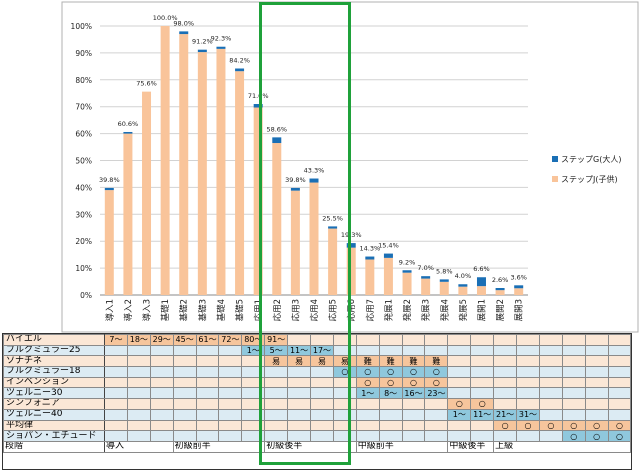 The image size is (640, 472). Describe the element at coordinates (369, 249) in the screenshot. I see `data-label: 14.3%` at that location.